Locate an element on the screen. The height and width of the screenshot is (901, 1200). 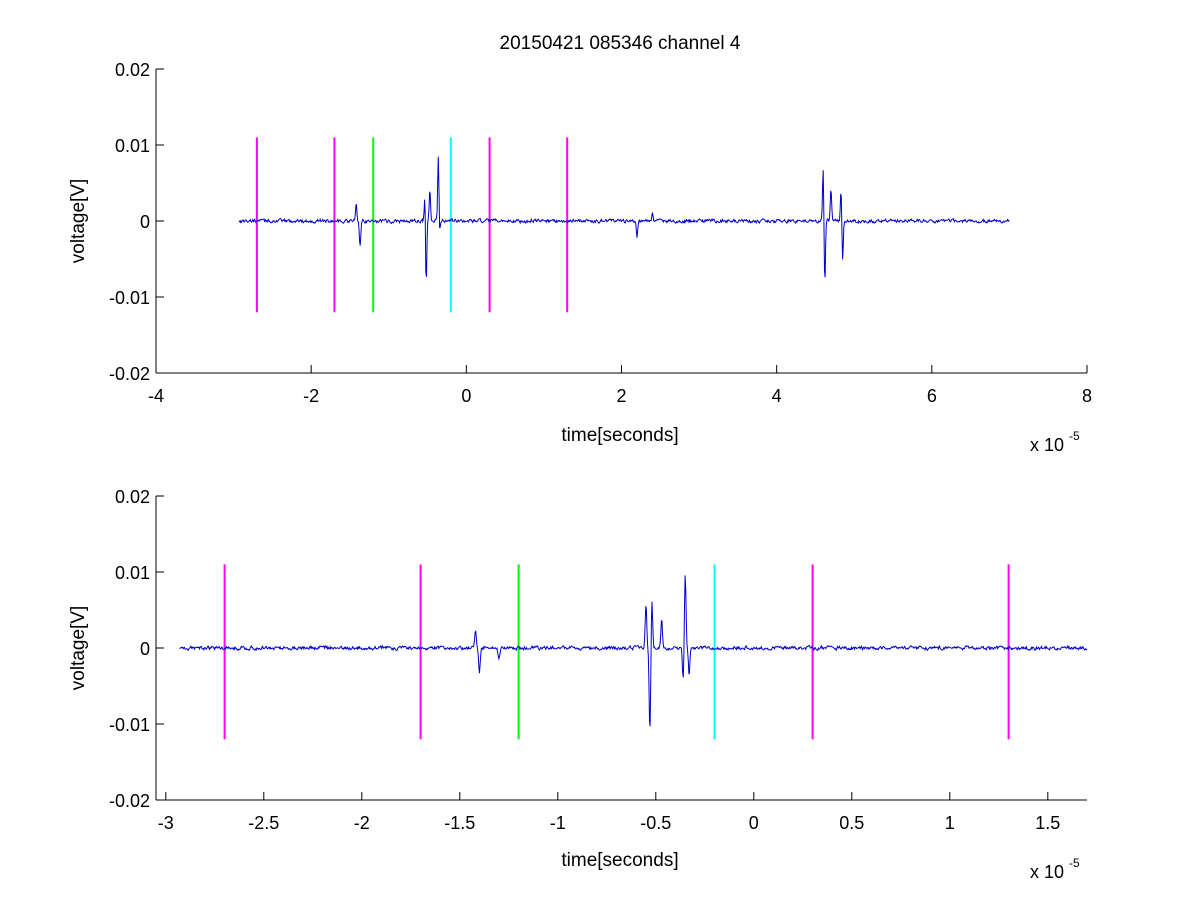
x-tick-label: 0.5 is located at coordinates (851, 823).